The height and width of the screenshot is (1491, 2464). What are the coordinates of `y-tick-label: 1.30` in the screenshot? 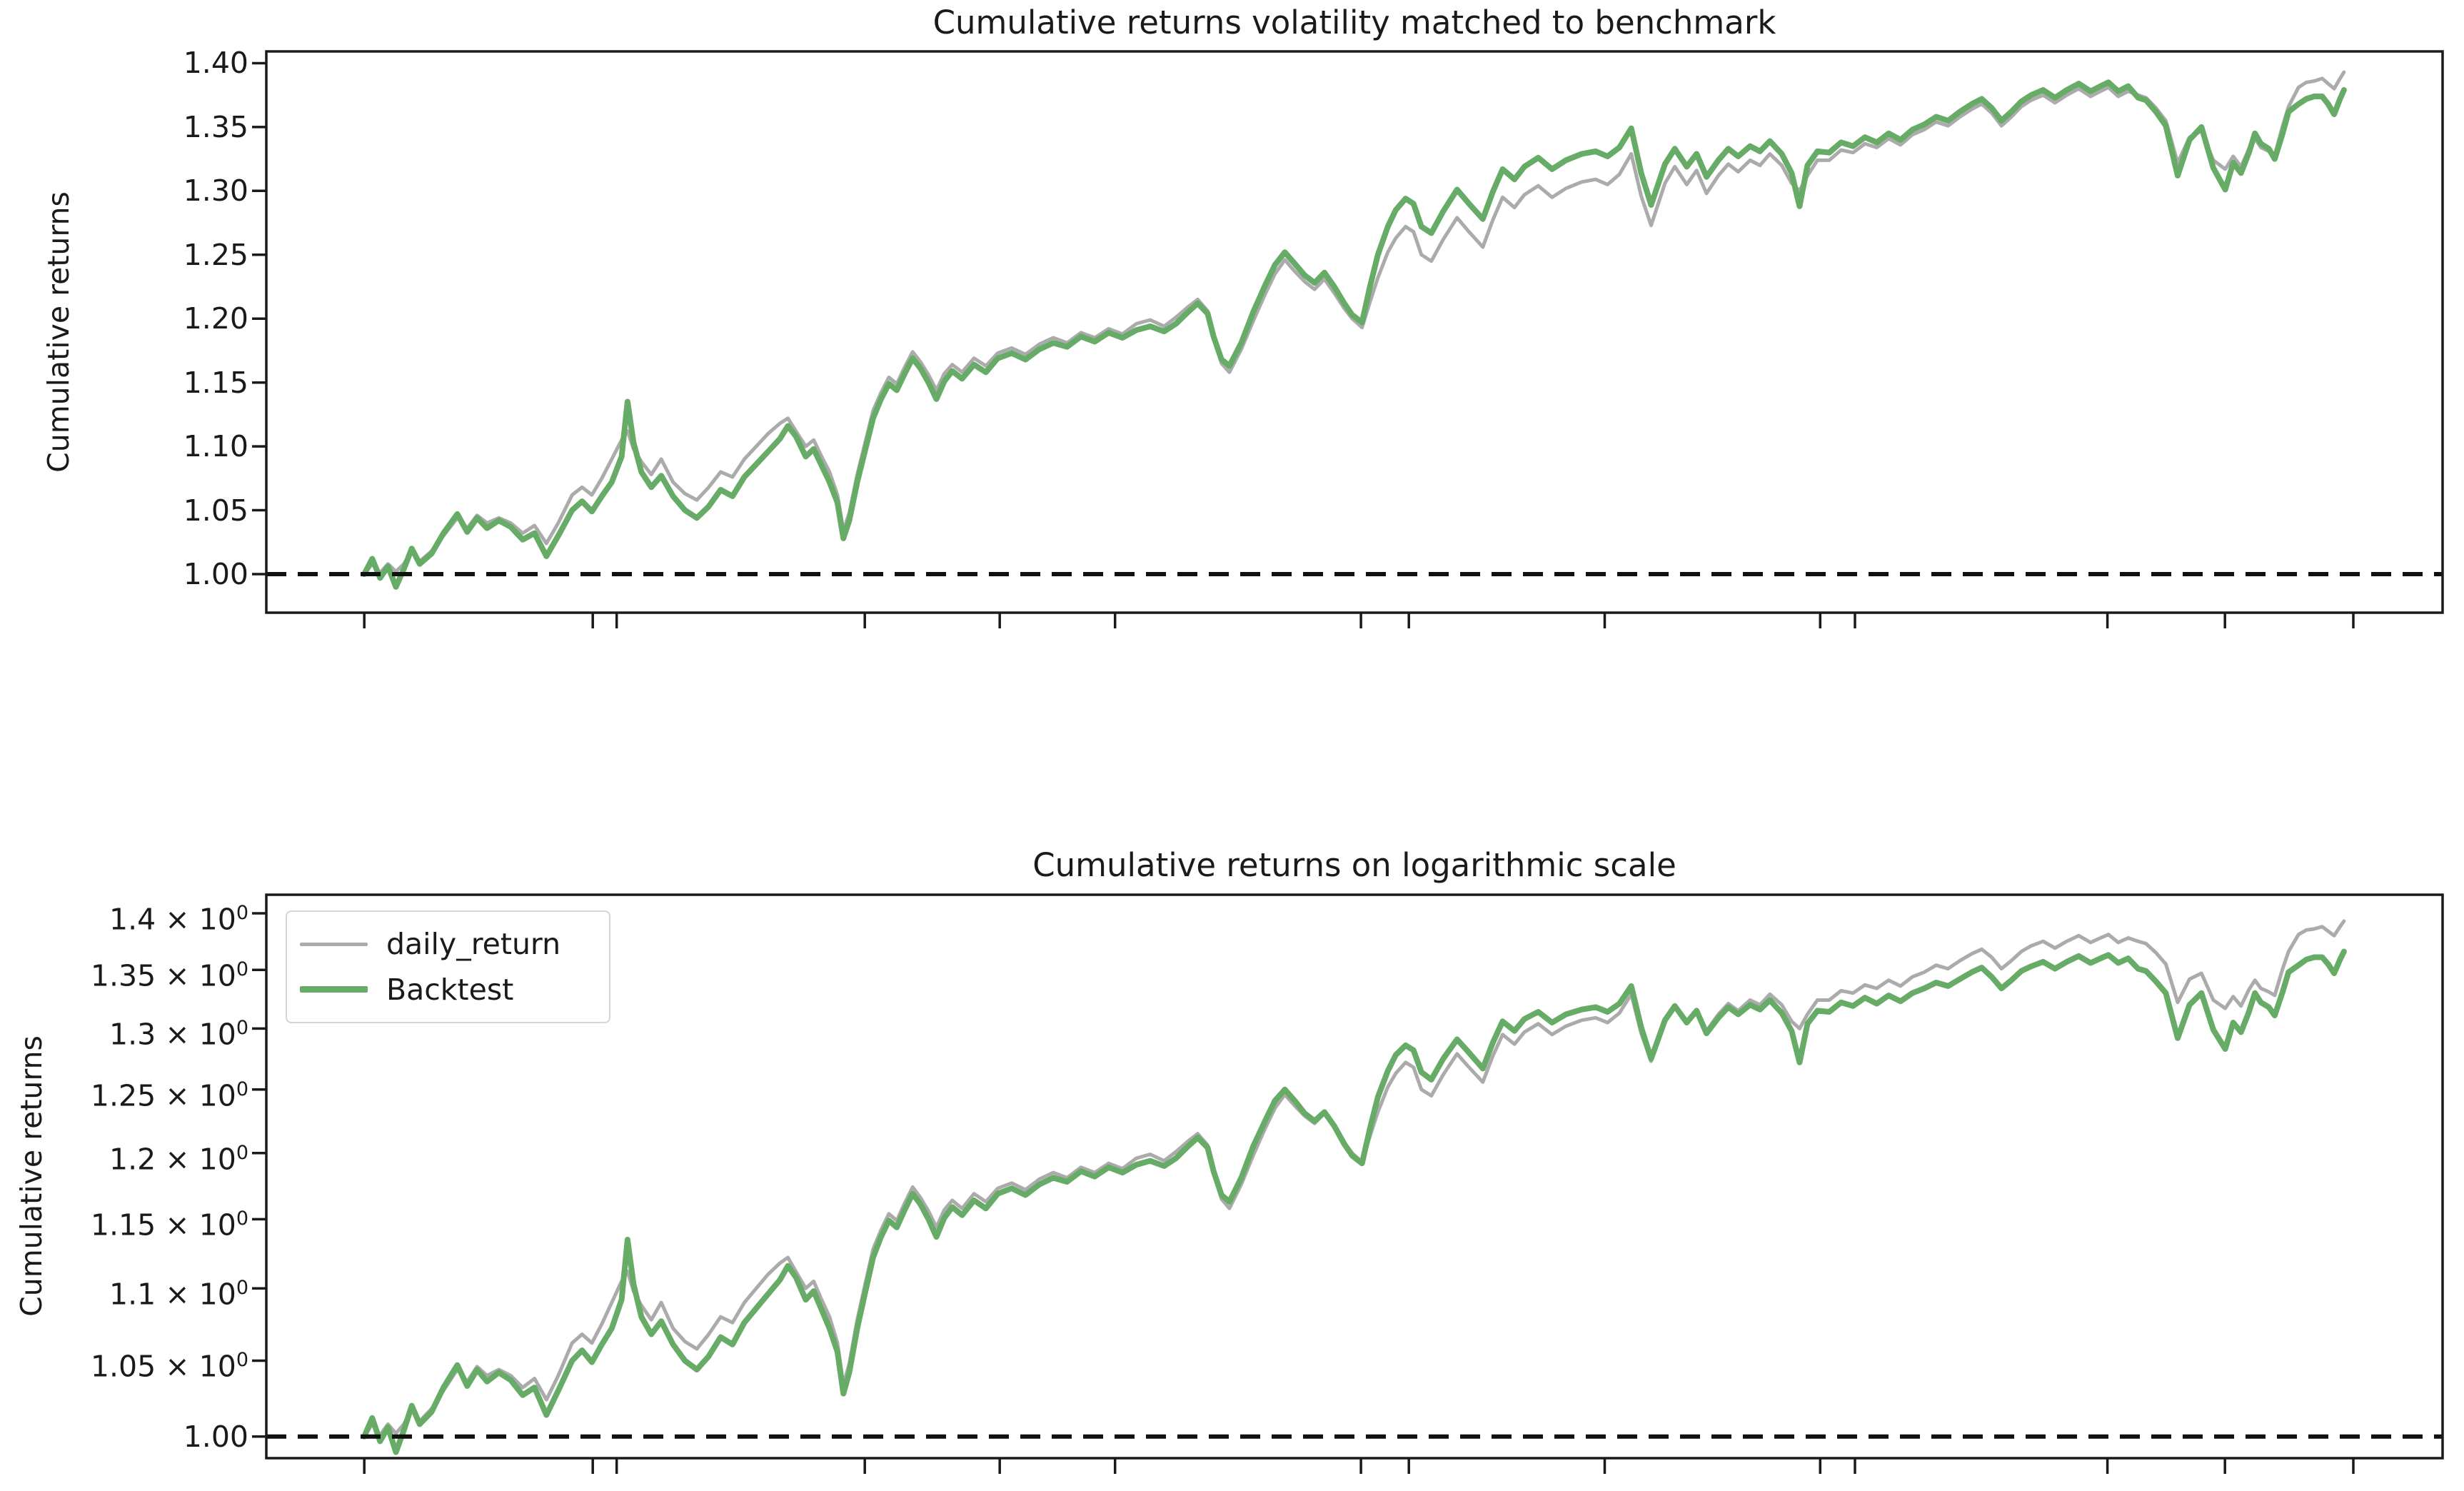 It's located at (215, 192).